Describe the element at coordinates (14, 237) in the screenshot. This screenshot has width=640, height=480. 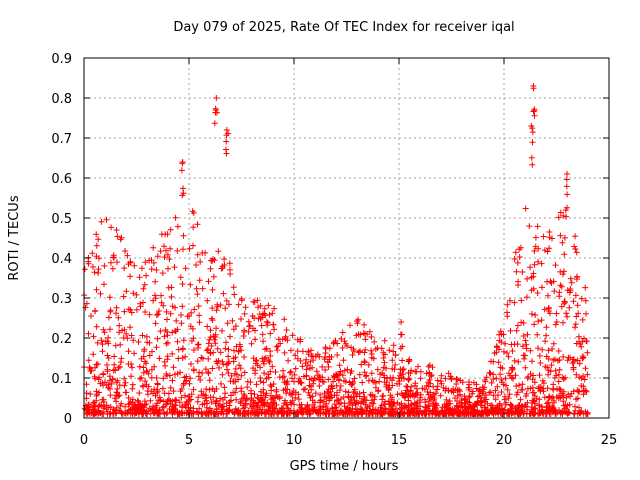
I see `y-axis-label: ROTI / TECUs` at that location.